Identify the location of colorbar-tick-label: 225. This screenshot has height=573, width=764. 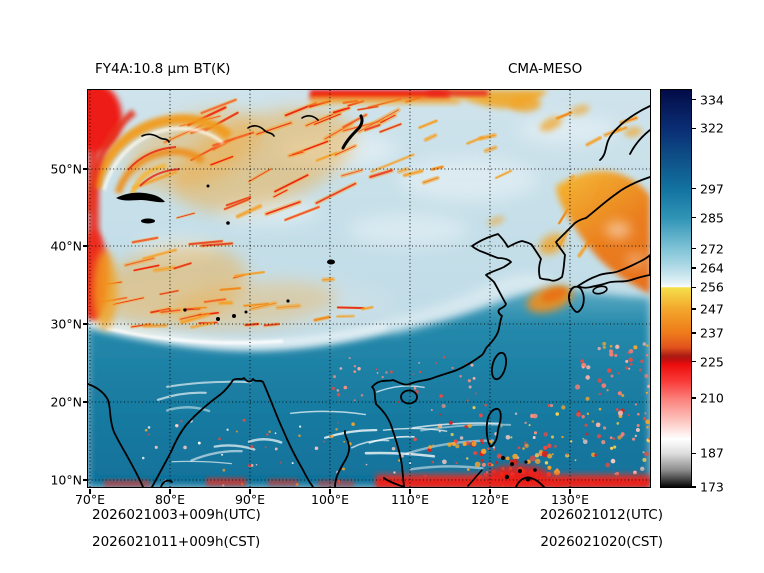
(712, 362).